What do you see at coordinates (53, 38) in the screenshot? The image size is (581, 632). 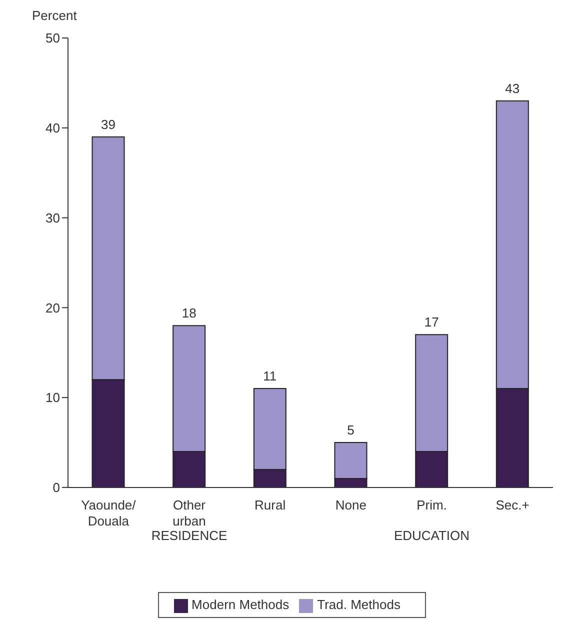 I see `y-tick-label: 50` at bounding box center [53, 38].